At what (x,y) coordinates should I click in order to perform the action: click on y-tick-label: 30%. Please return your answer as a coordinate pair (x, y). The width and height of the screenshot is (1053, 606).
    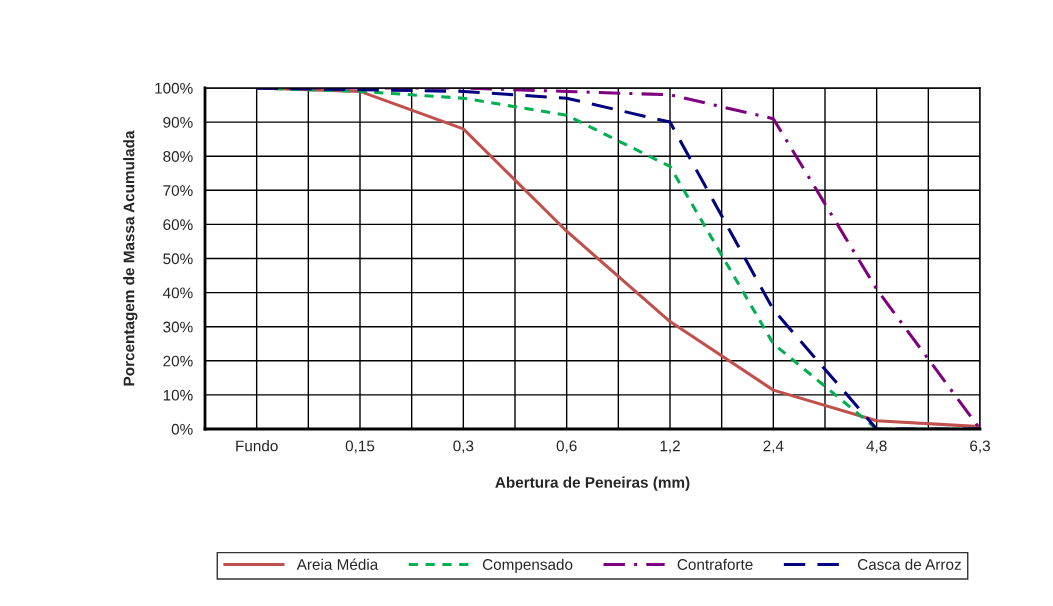
    Looking at the image, I should click on (178, 327).